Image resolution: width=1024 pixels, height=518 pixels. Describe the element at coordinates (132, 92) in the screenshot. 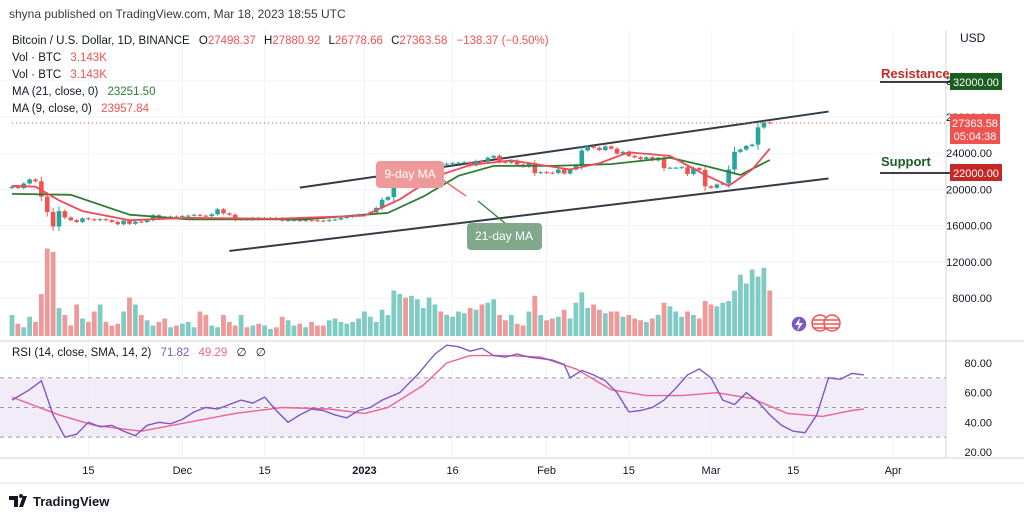

I see `legend-ma21-value: 23251.50` at that location.